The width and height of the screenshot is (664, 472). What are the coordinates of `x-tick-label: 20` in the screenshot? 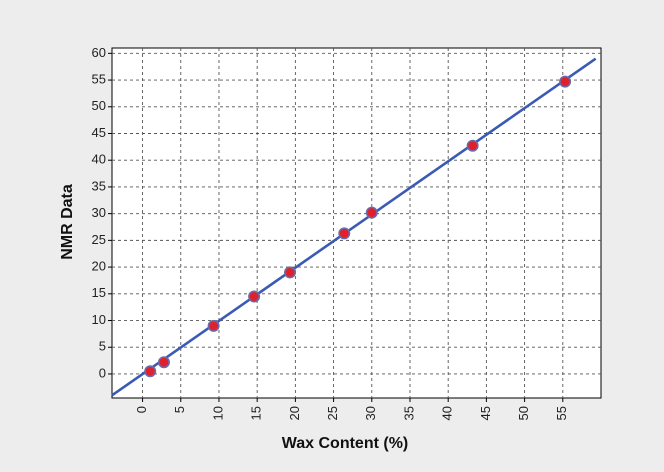 It's located at (294, 413).